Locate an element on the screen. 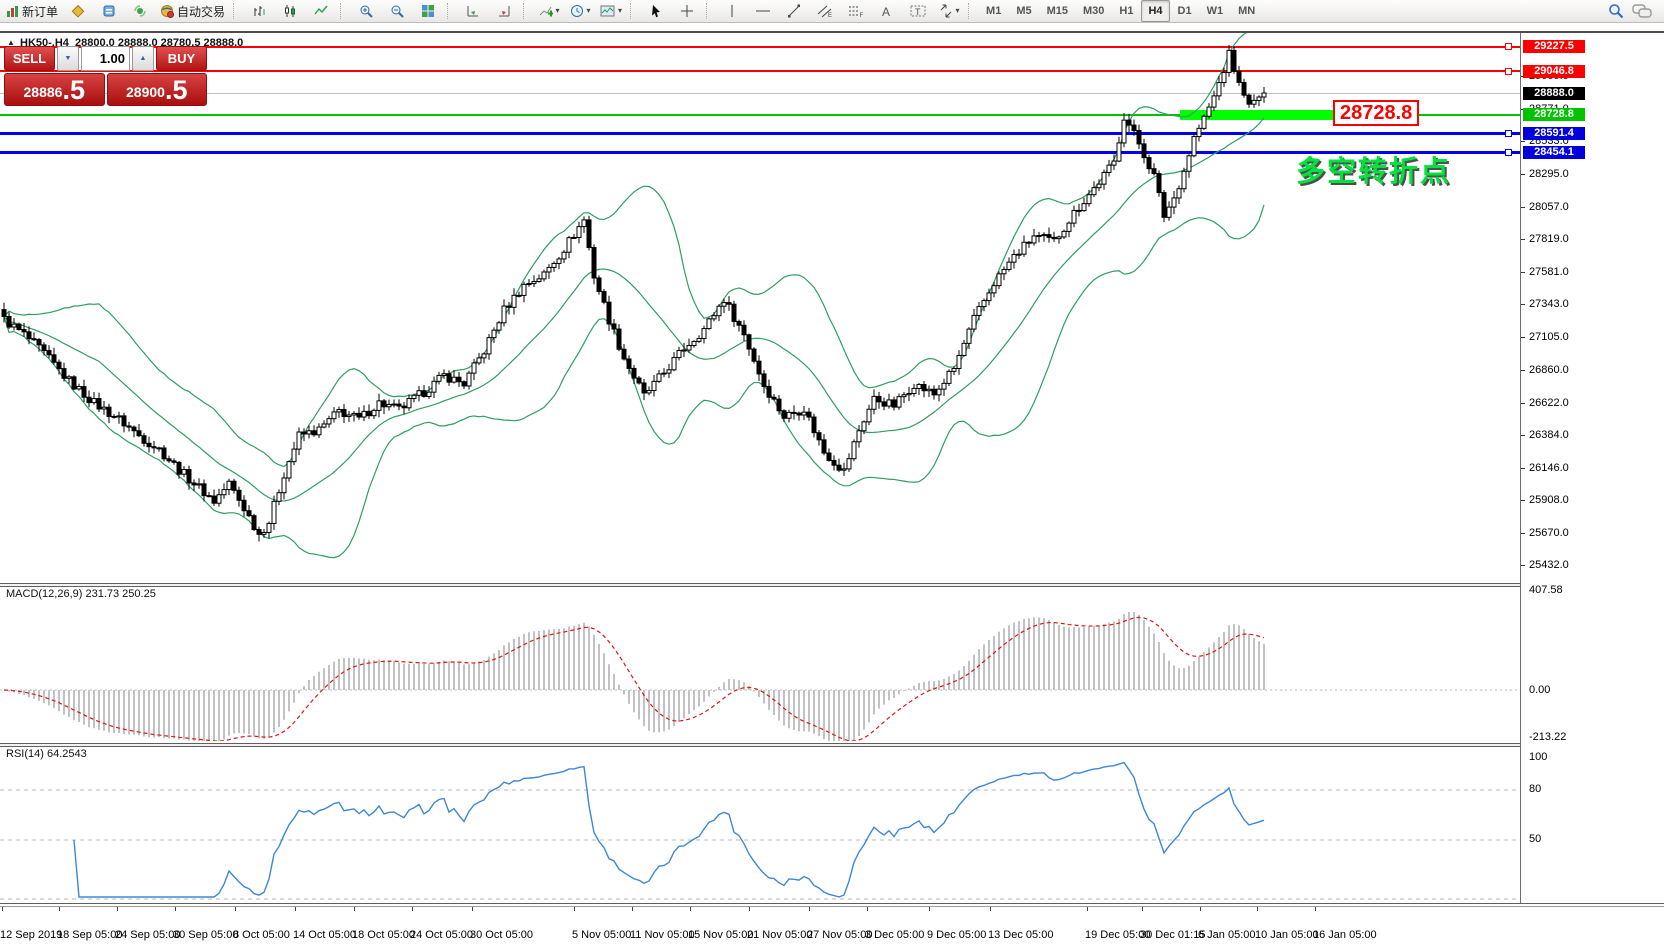 This screenshot has height=944, width=1664. fibonacci-icon: F is located at coordinates (856, 12).